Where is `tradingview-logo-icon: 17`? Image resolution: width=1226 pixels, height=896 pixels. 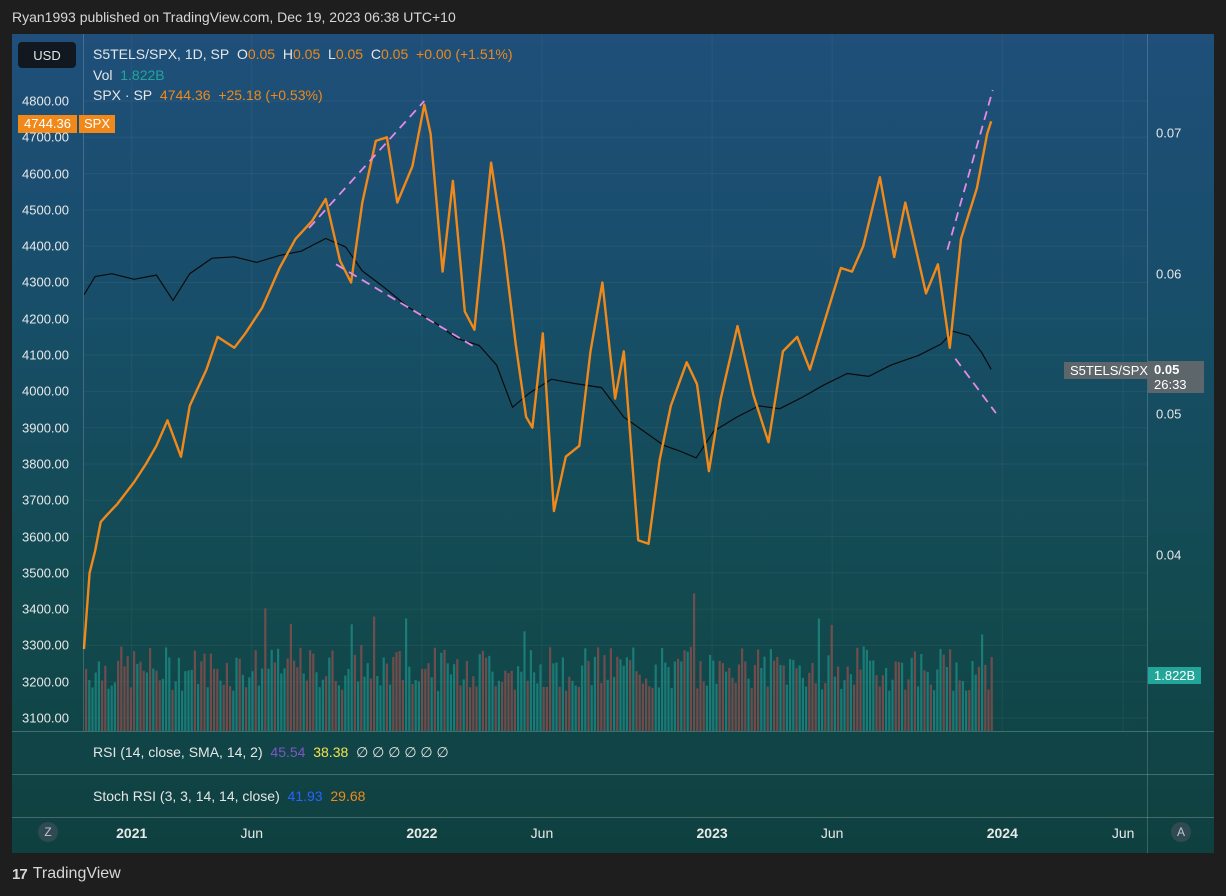 tradingview-logo-icon: 17 is located at coordinates (20, 874).